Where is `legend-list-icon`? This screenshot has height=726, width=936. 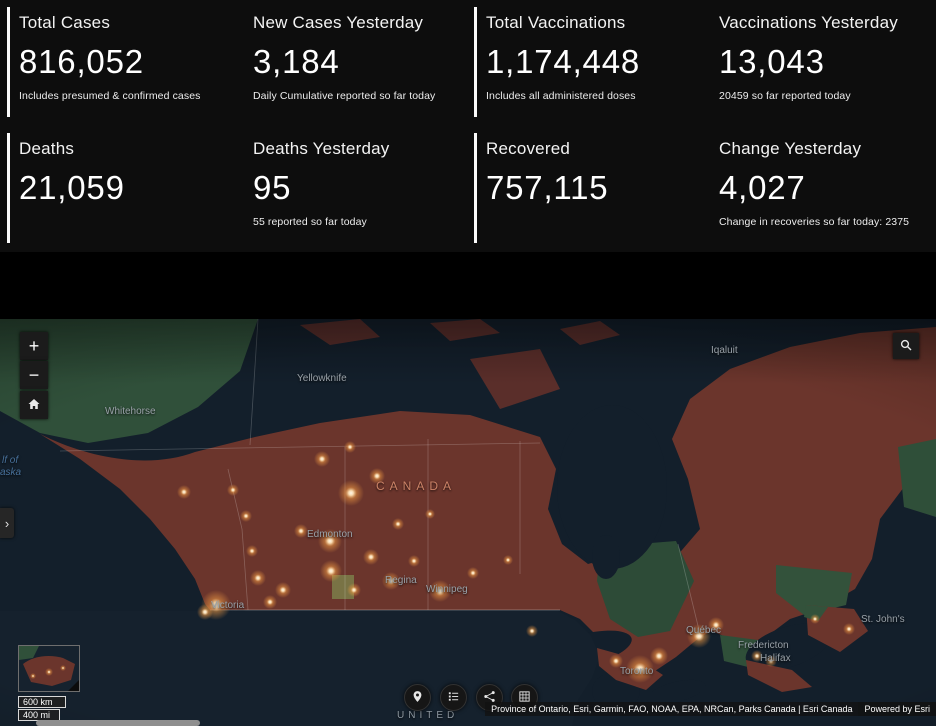
legend-list-icon is located at coordinates (453, 698).